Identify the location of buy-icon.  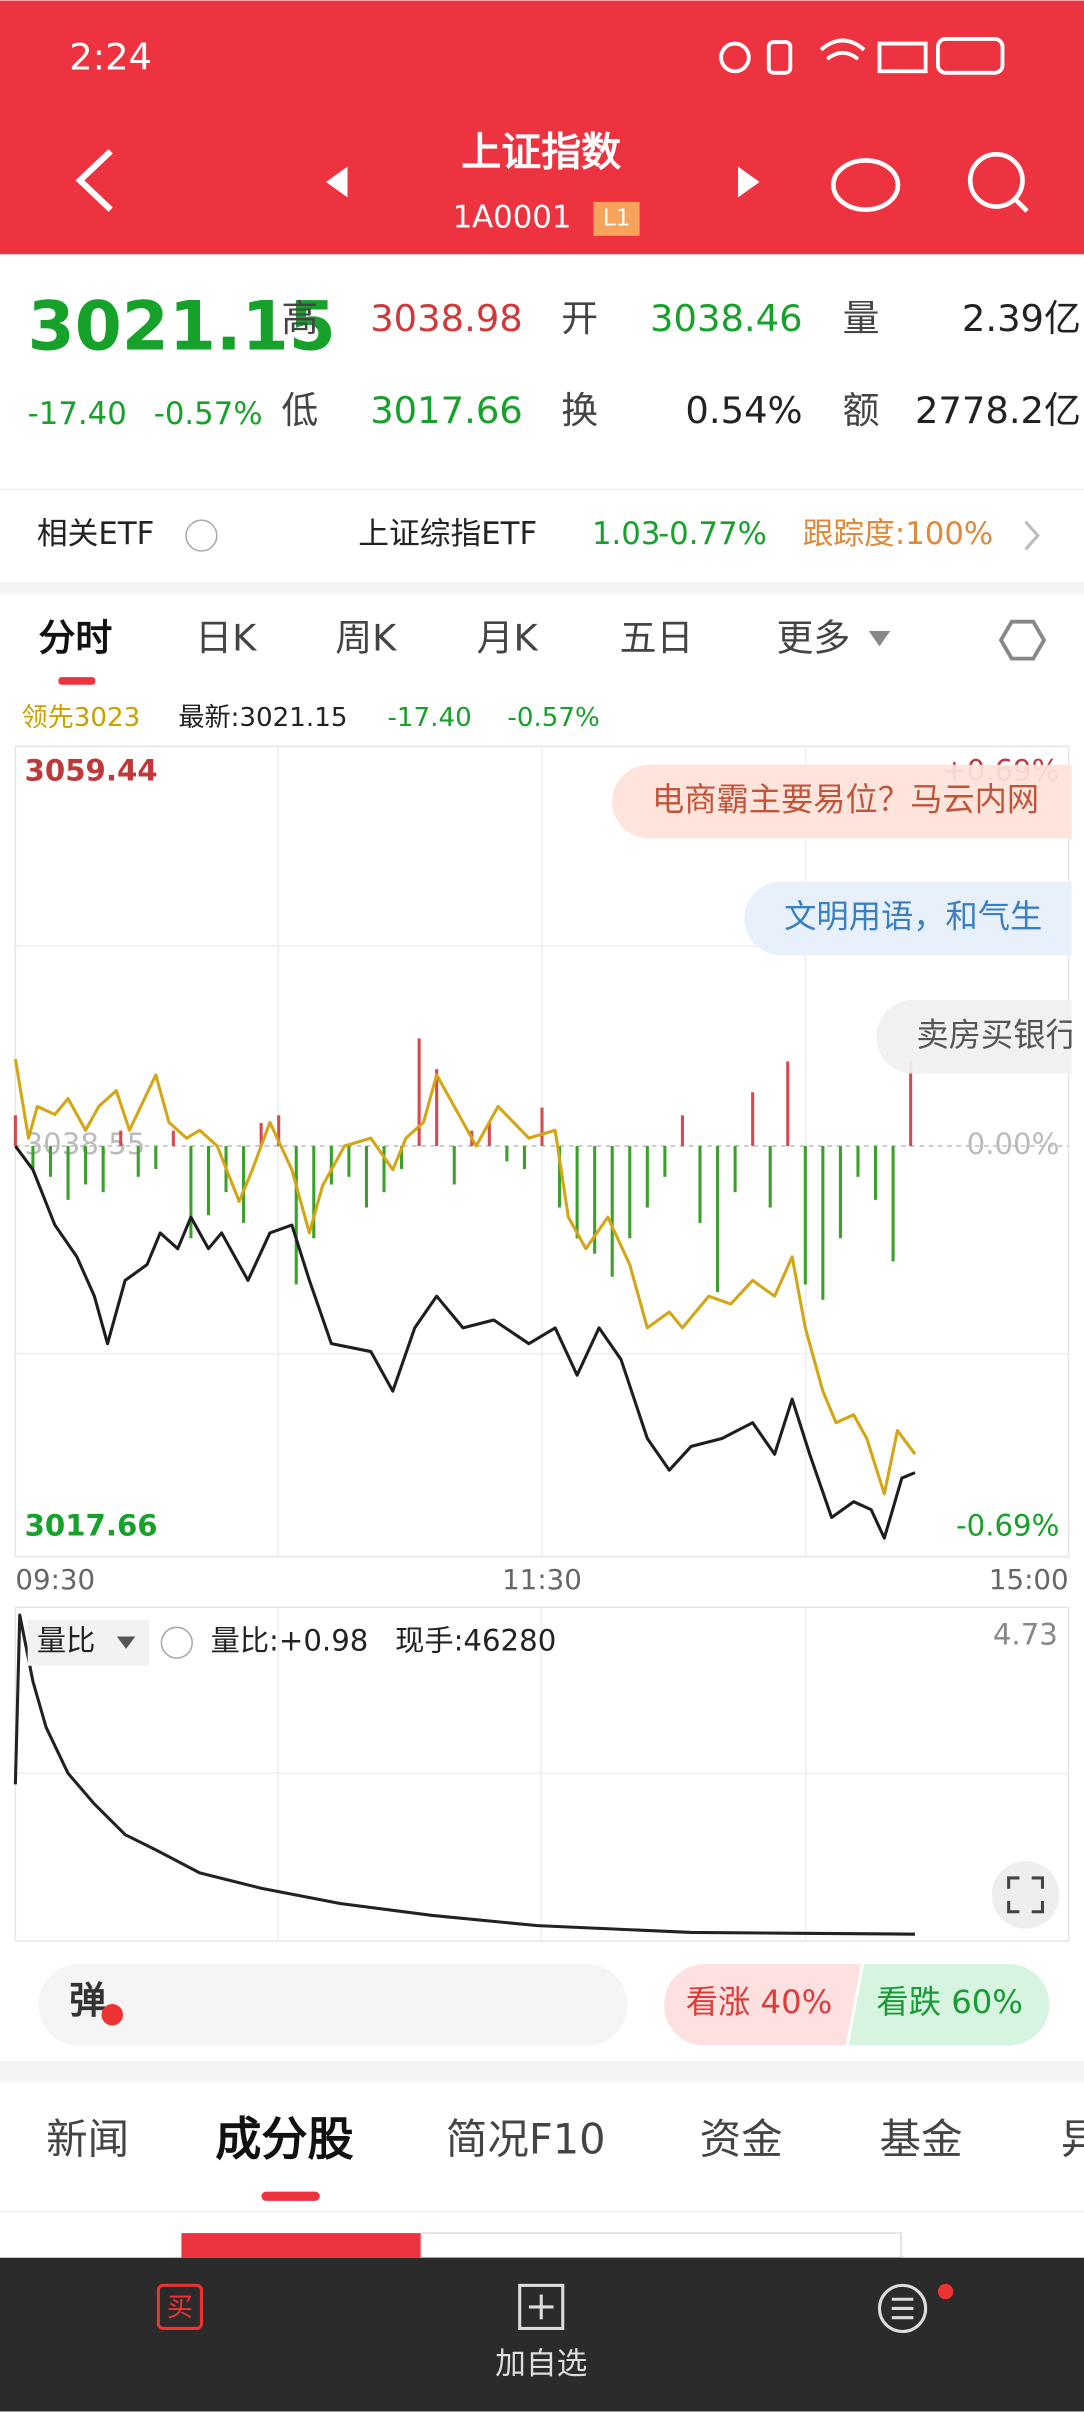
(179, 2306).